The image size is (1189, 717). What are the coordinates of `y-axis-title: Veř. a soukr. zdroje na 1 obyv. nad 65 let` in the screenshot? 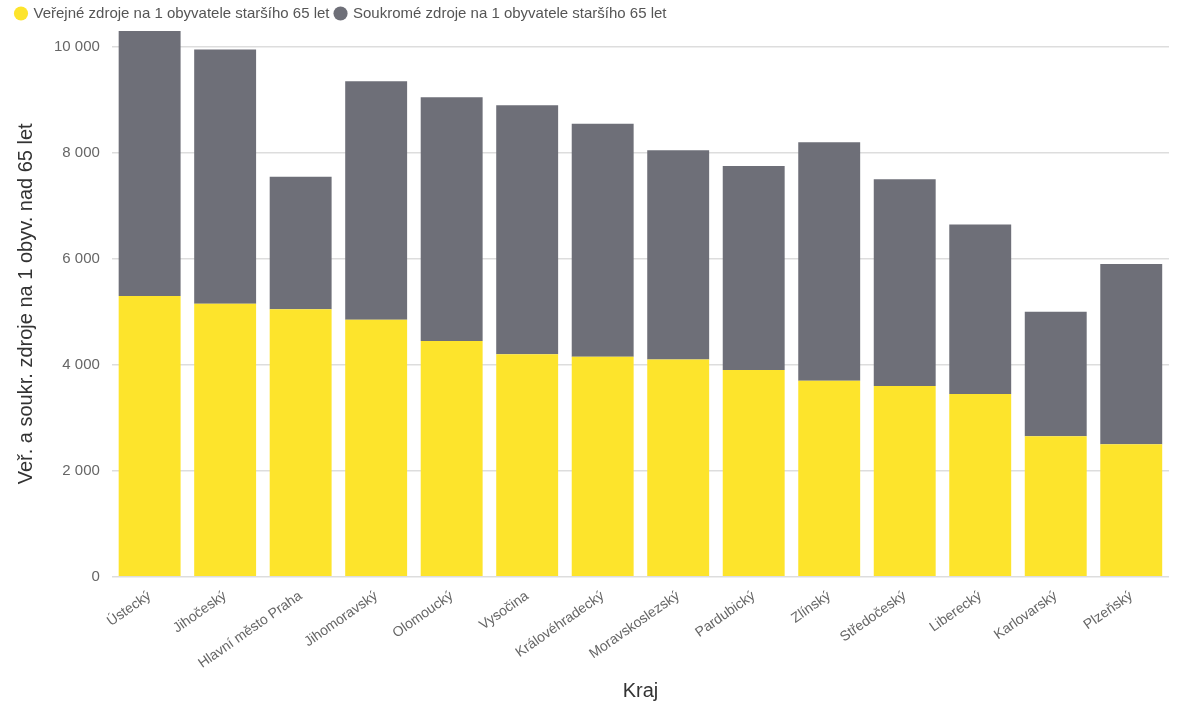 It's located at (24, 303).